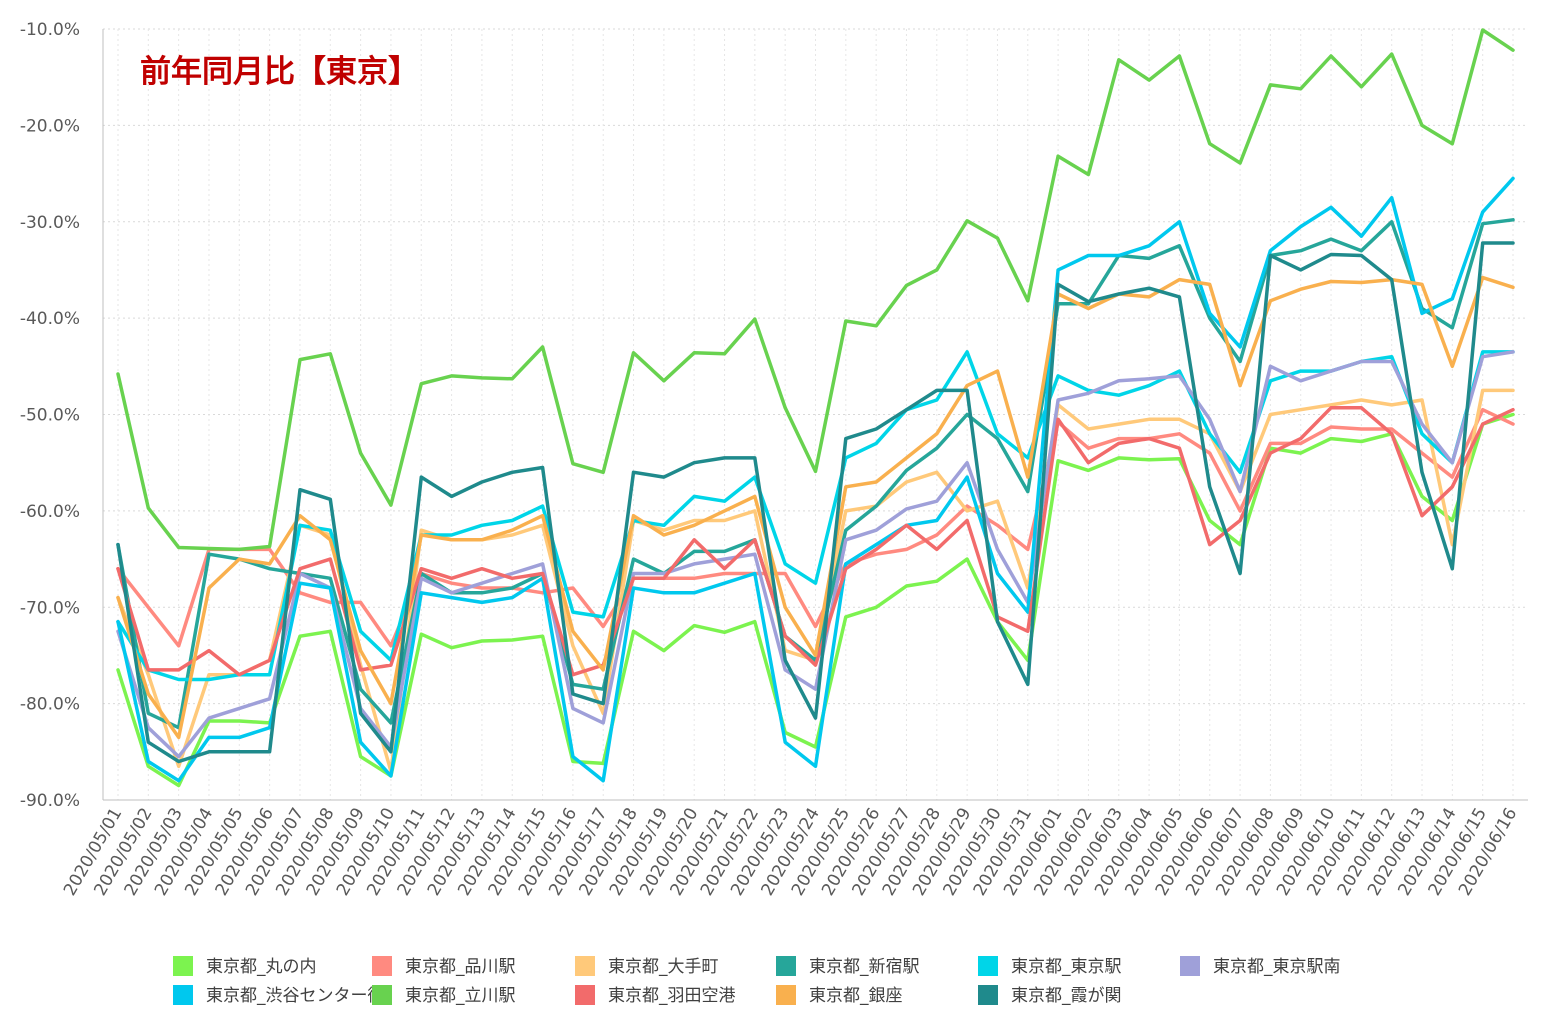 This screenshot has width=1558, height=1021. What do you see at coordinates (663, 967) in the screenshot?
I see `legend-label: 東京都_大手町` at bounding box center [663, 967].